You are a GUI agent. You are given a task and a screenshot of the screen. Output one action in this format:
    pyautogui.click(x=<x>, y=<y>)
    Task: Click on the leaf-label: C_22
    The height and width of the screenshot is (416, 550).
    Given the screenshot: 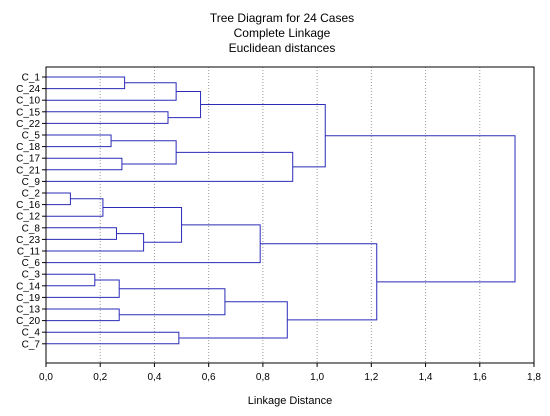 What is the action you would take?
    pyautogui.click(x=28, y=124)
    